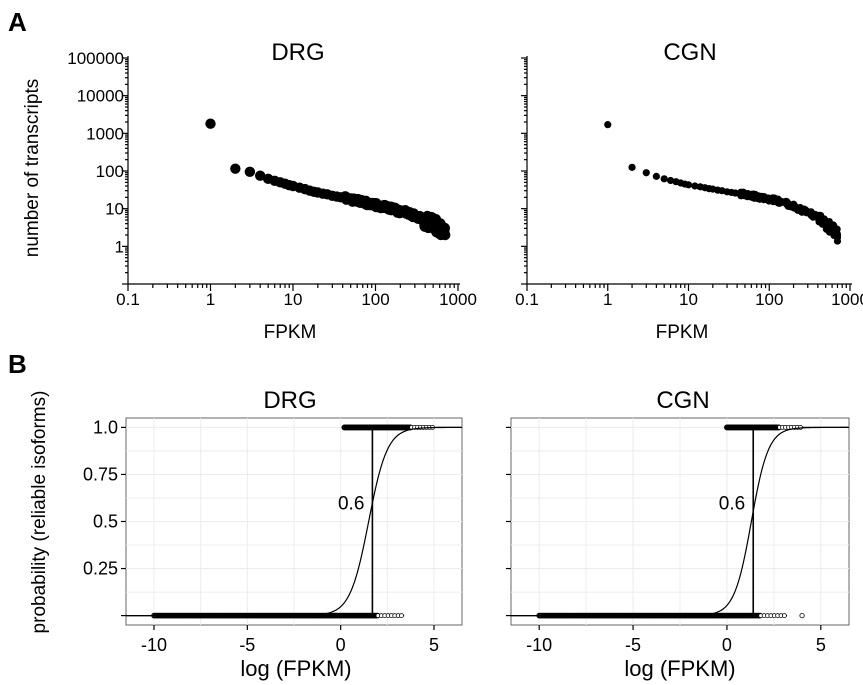  I want to click on axis-ticks: -10 -5 0 5 0.25 0.5 0.75 1.0, so click(261, 536).